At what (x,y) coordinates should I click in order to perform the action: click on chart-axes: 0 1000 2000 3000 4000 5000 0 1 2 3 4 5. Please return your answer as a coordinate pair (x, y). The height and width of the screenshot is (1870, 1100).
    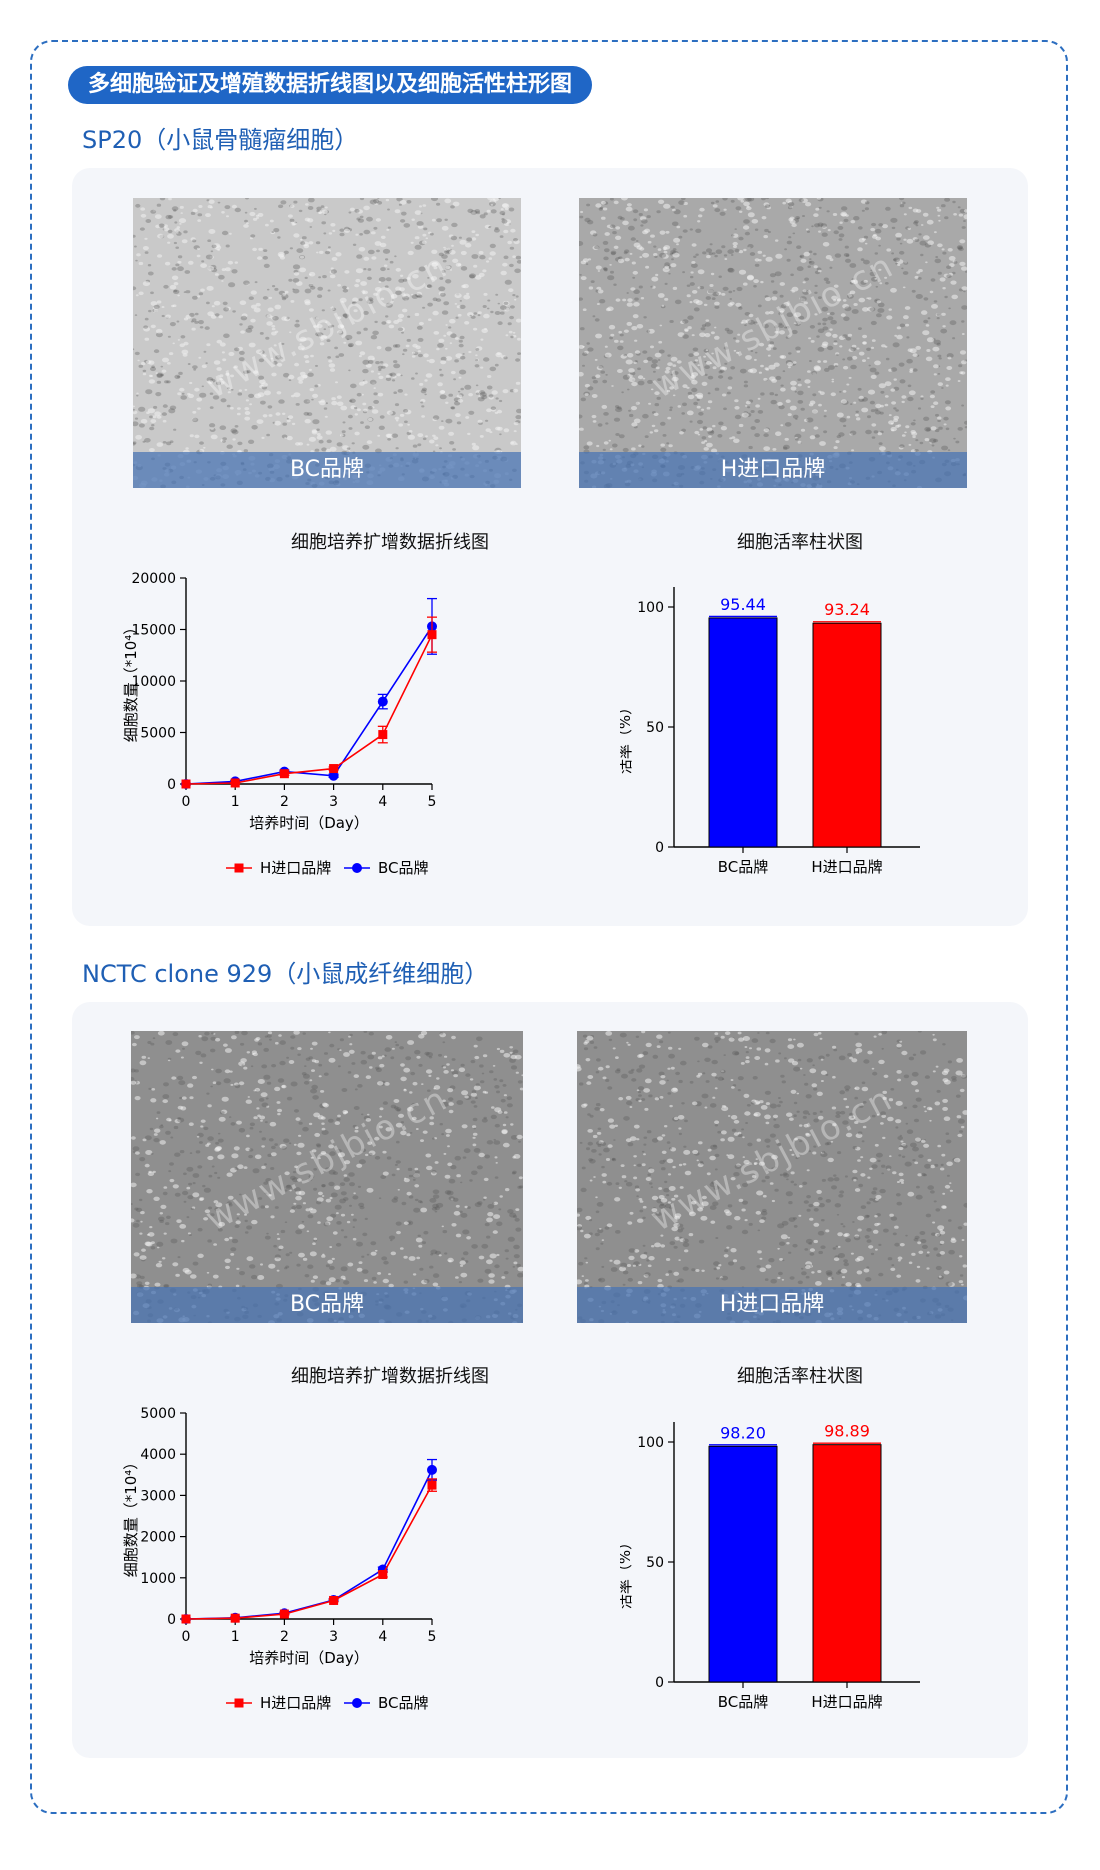
    Looking at the image, I should click on (288, 1525).